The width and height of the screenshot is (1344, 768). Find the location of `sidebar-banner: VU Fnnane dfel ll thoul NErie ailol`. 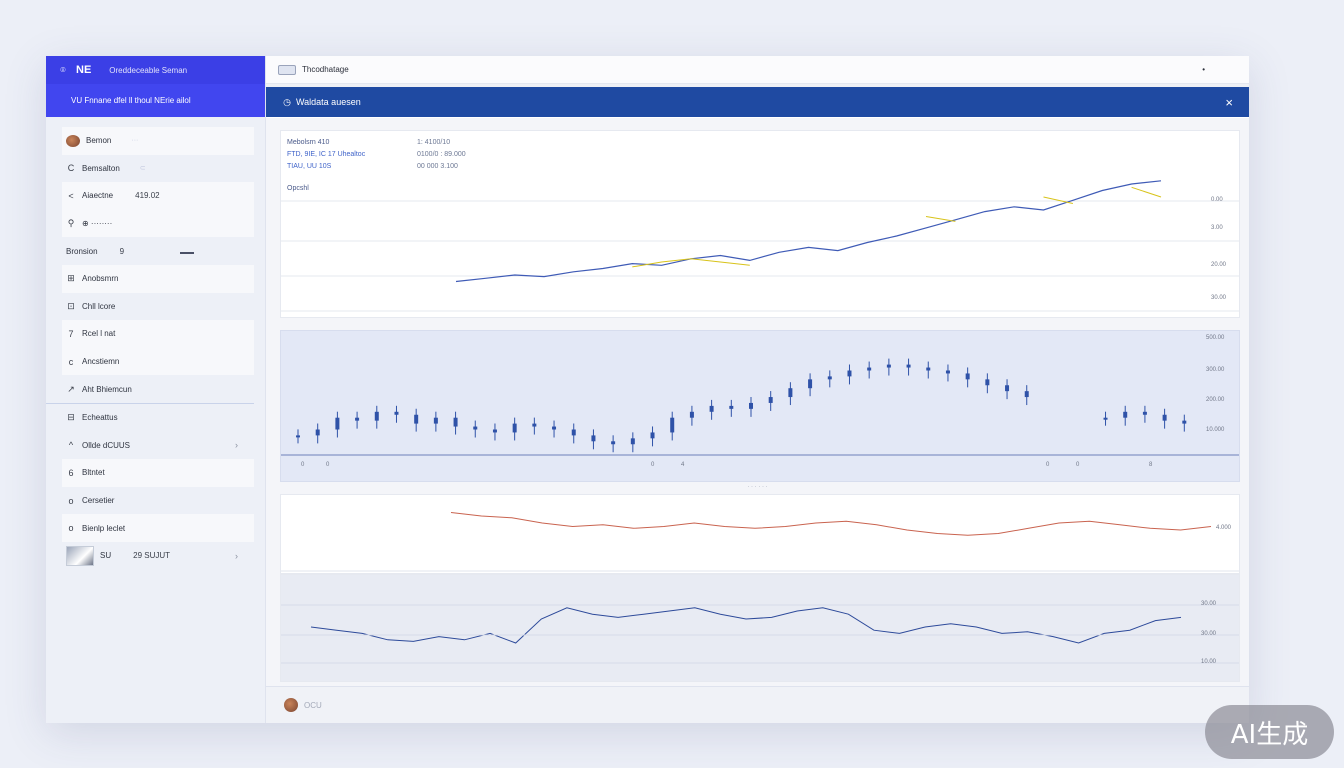

sidebar-banner: VU Fnnane dfel ll thoul NErie ailol is located at coordinates (155, 100).